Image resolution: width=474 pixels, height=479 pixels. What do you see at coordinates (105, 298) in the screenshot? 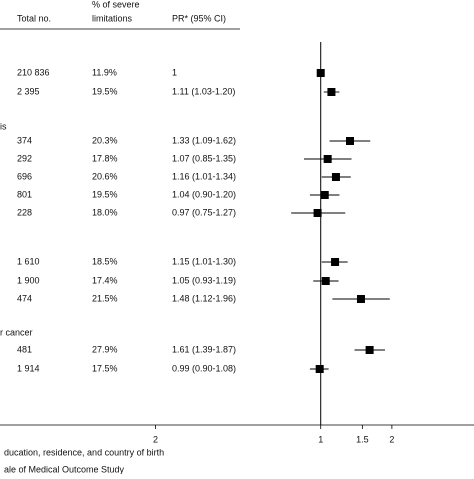
I see `percent-cell: 21.5%` at bounding box center [105, 298].